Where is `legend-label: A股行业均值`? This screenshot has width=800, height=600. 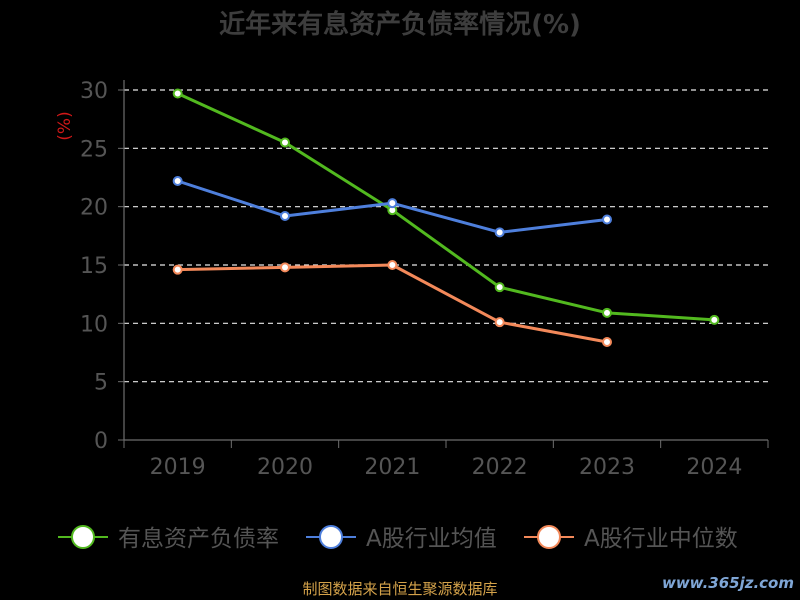
legend-label: A股行业均值 is located at coordinates (431, 539).